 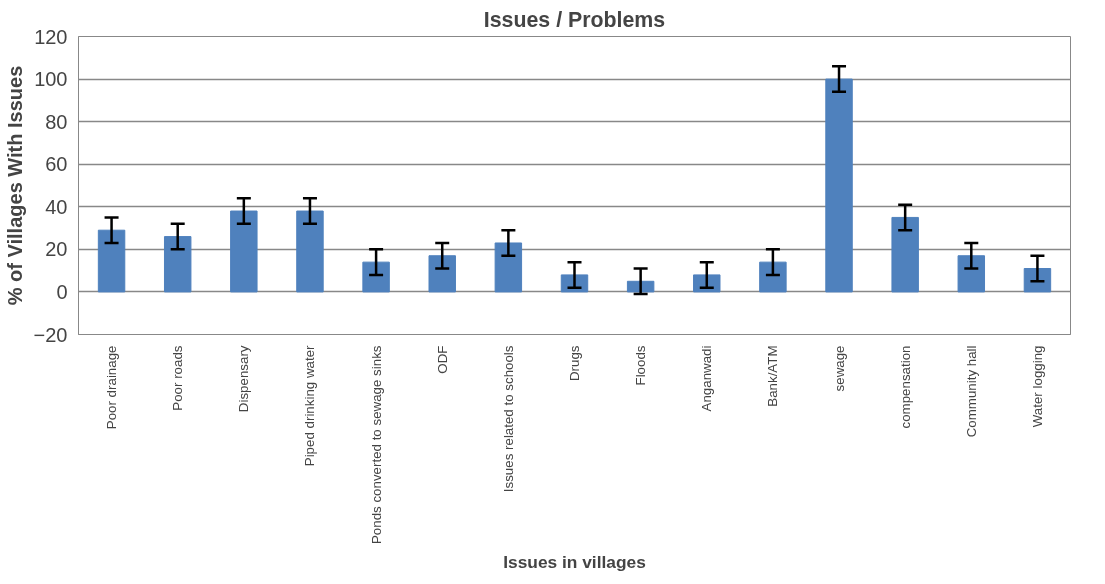 What do you see at coordinates (971, 391) in the screenshot?
I see `x-tick-label: Community hall` at bounding box center [971, 391].